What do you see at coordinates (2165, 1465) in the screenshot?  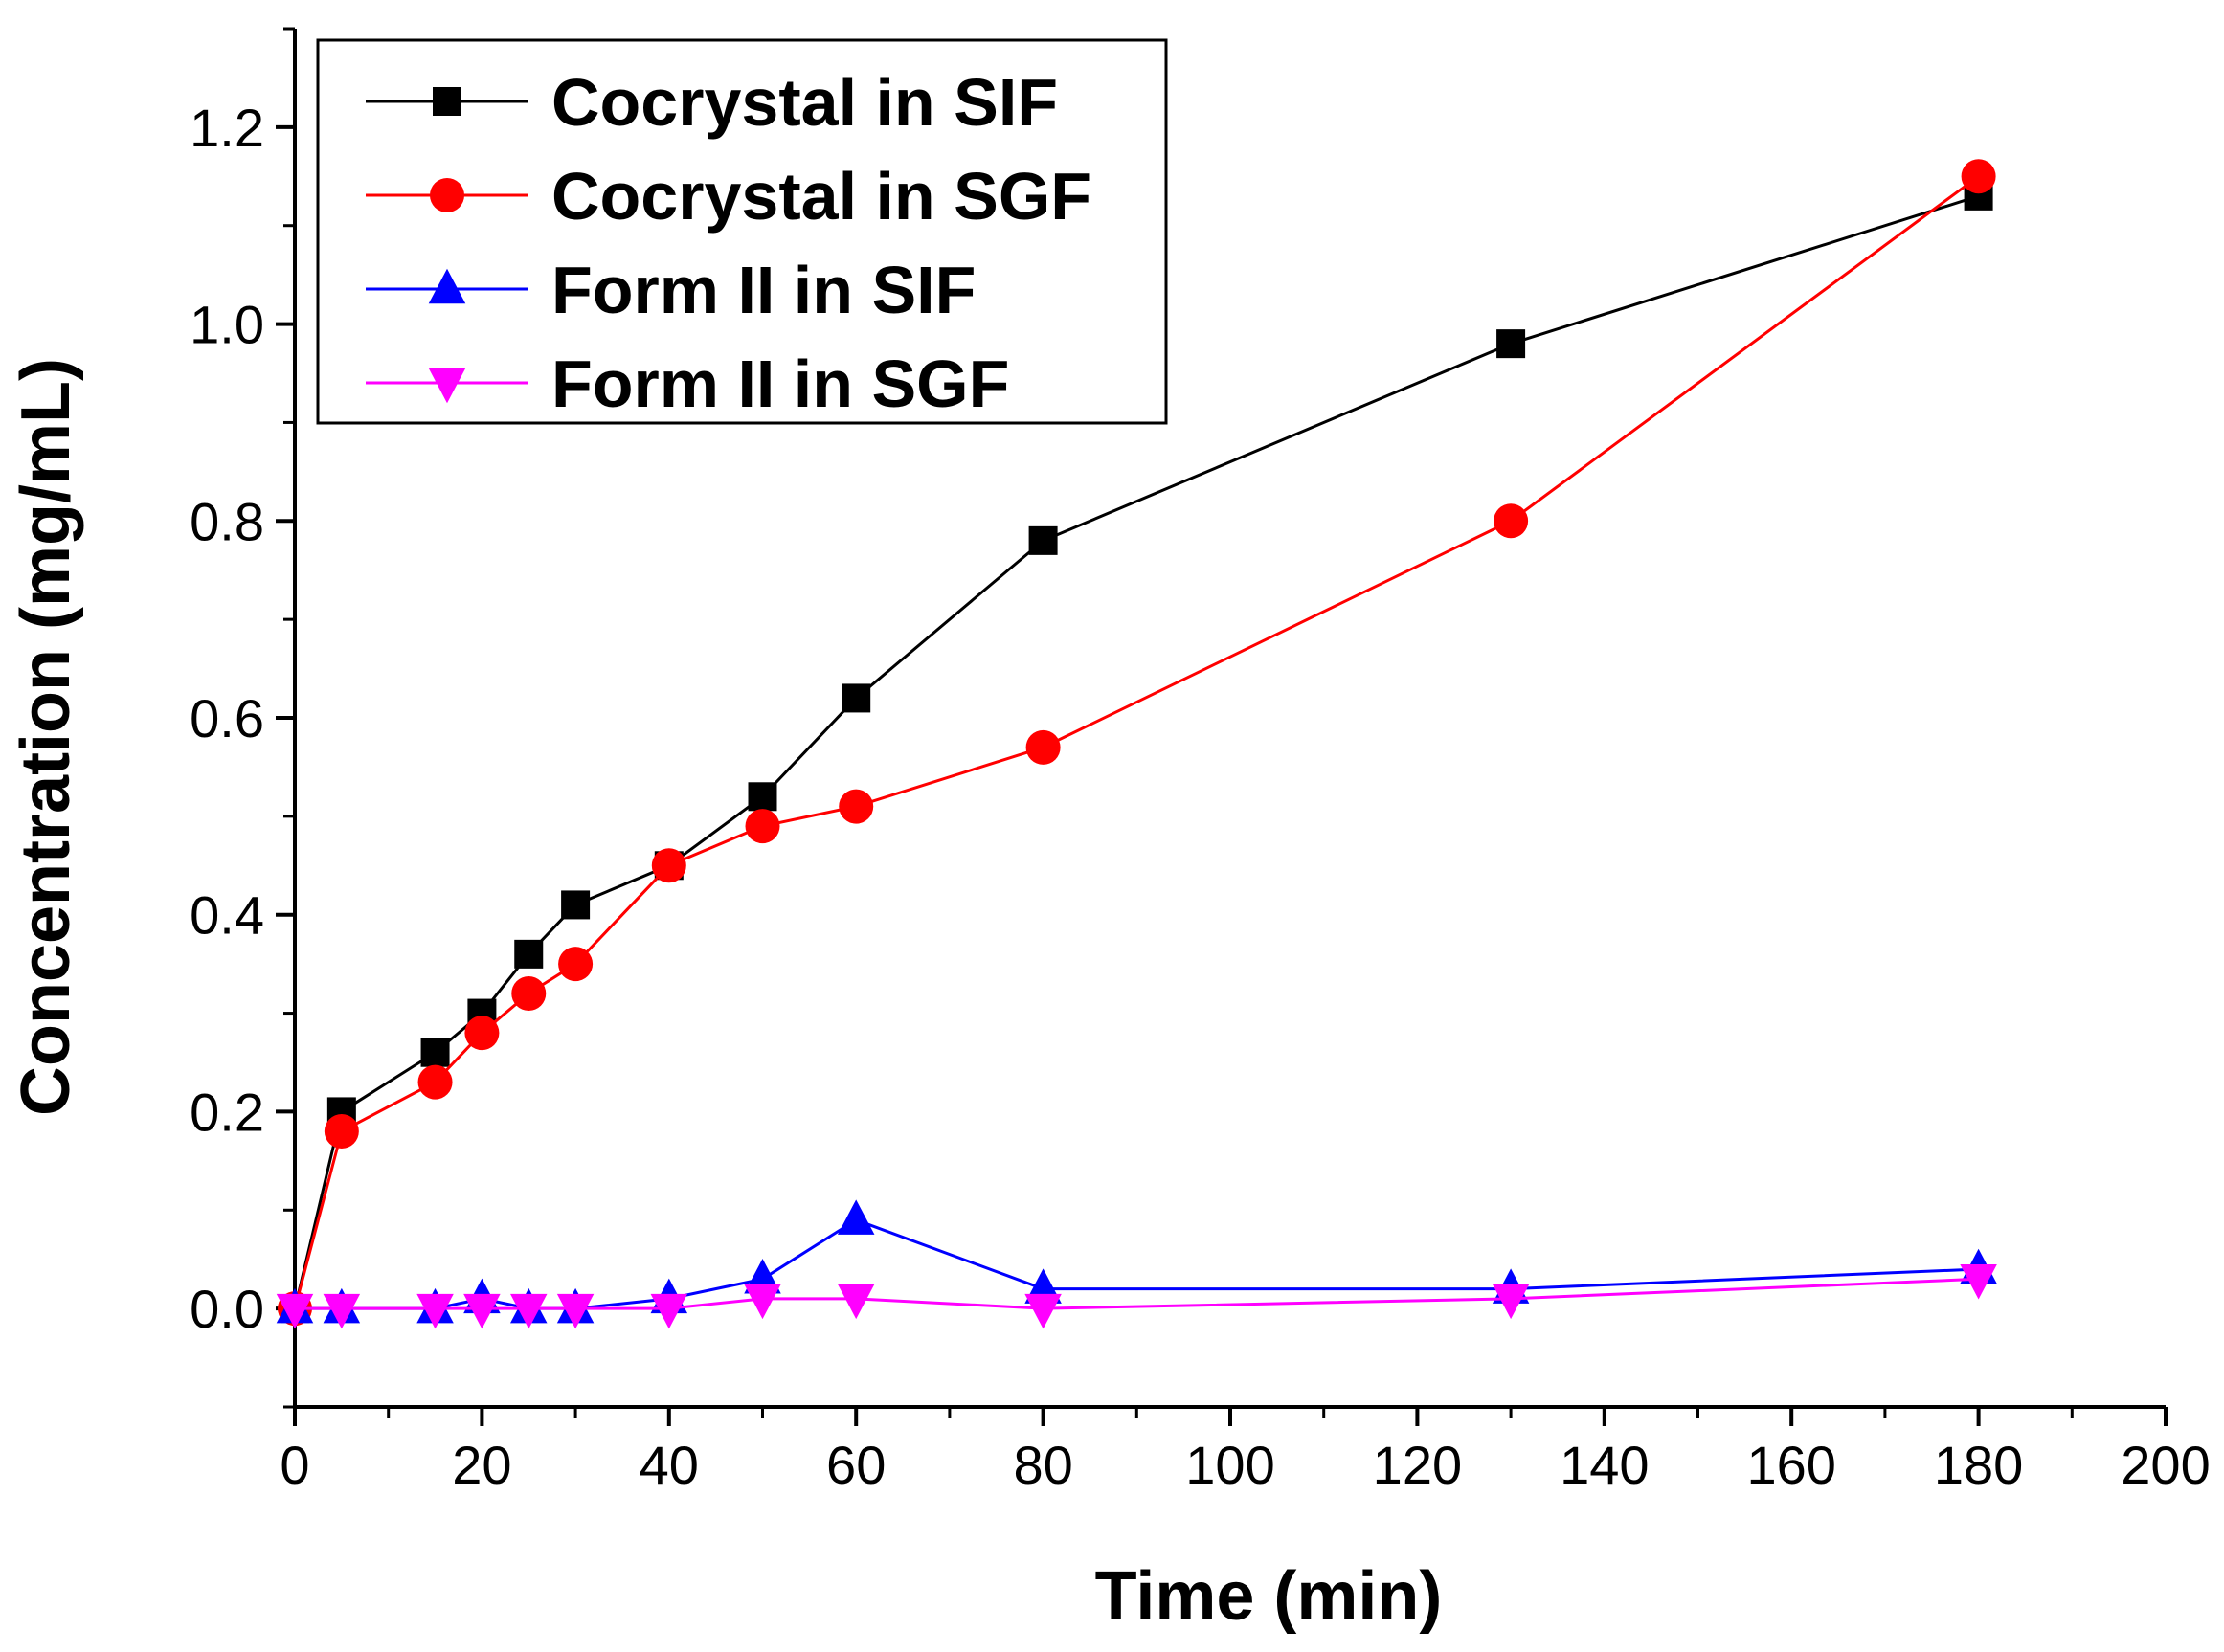 I see `x-tick-label: 200` at bounding box center [2165, 1465].